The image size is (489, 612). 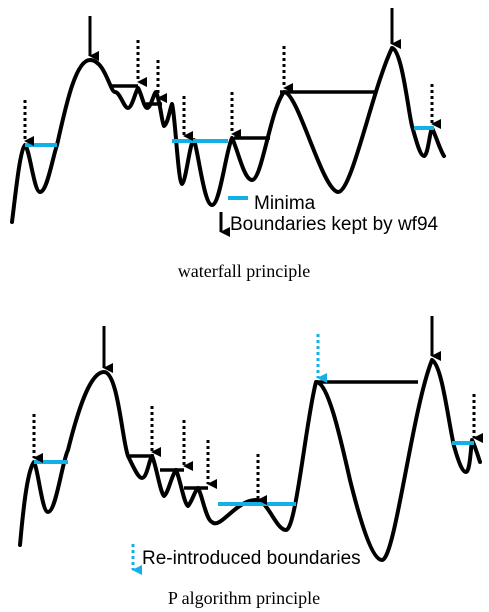 I want to click on panel-caption-p-algorithm: P algorithm principle, so click(x=244, y=598).